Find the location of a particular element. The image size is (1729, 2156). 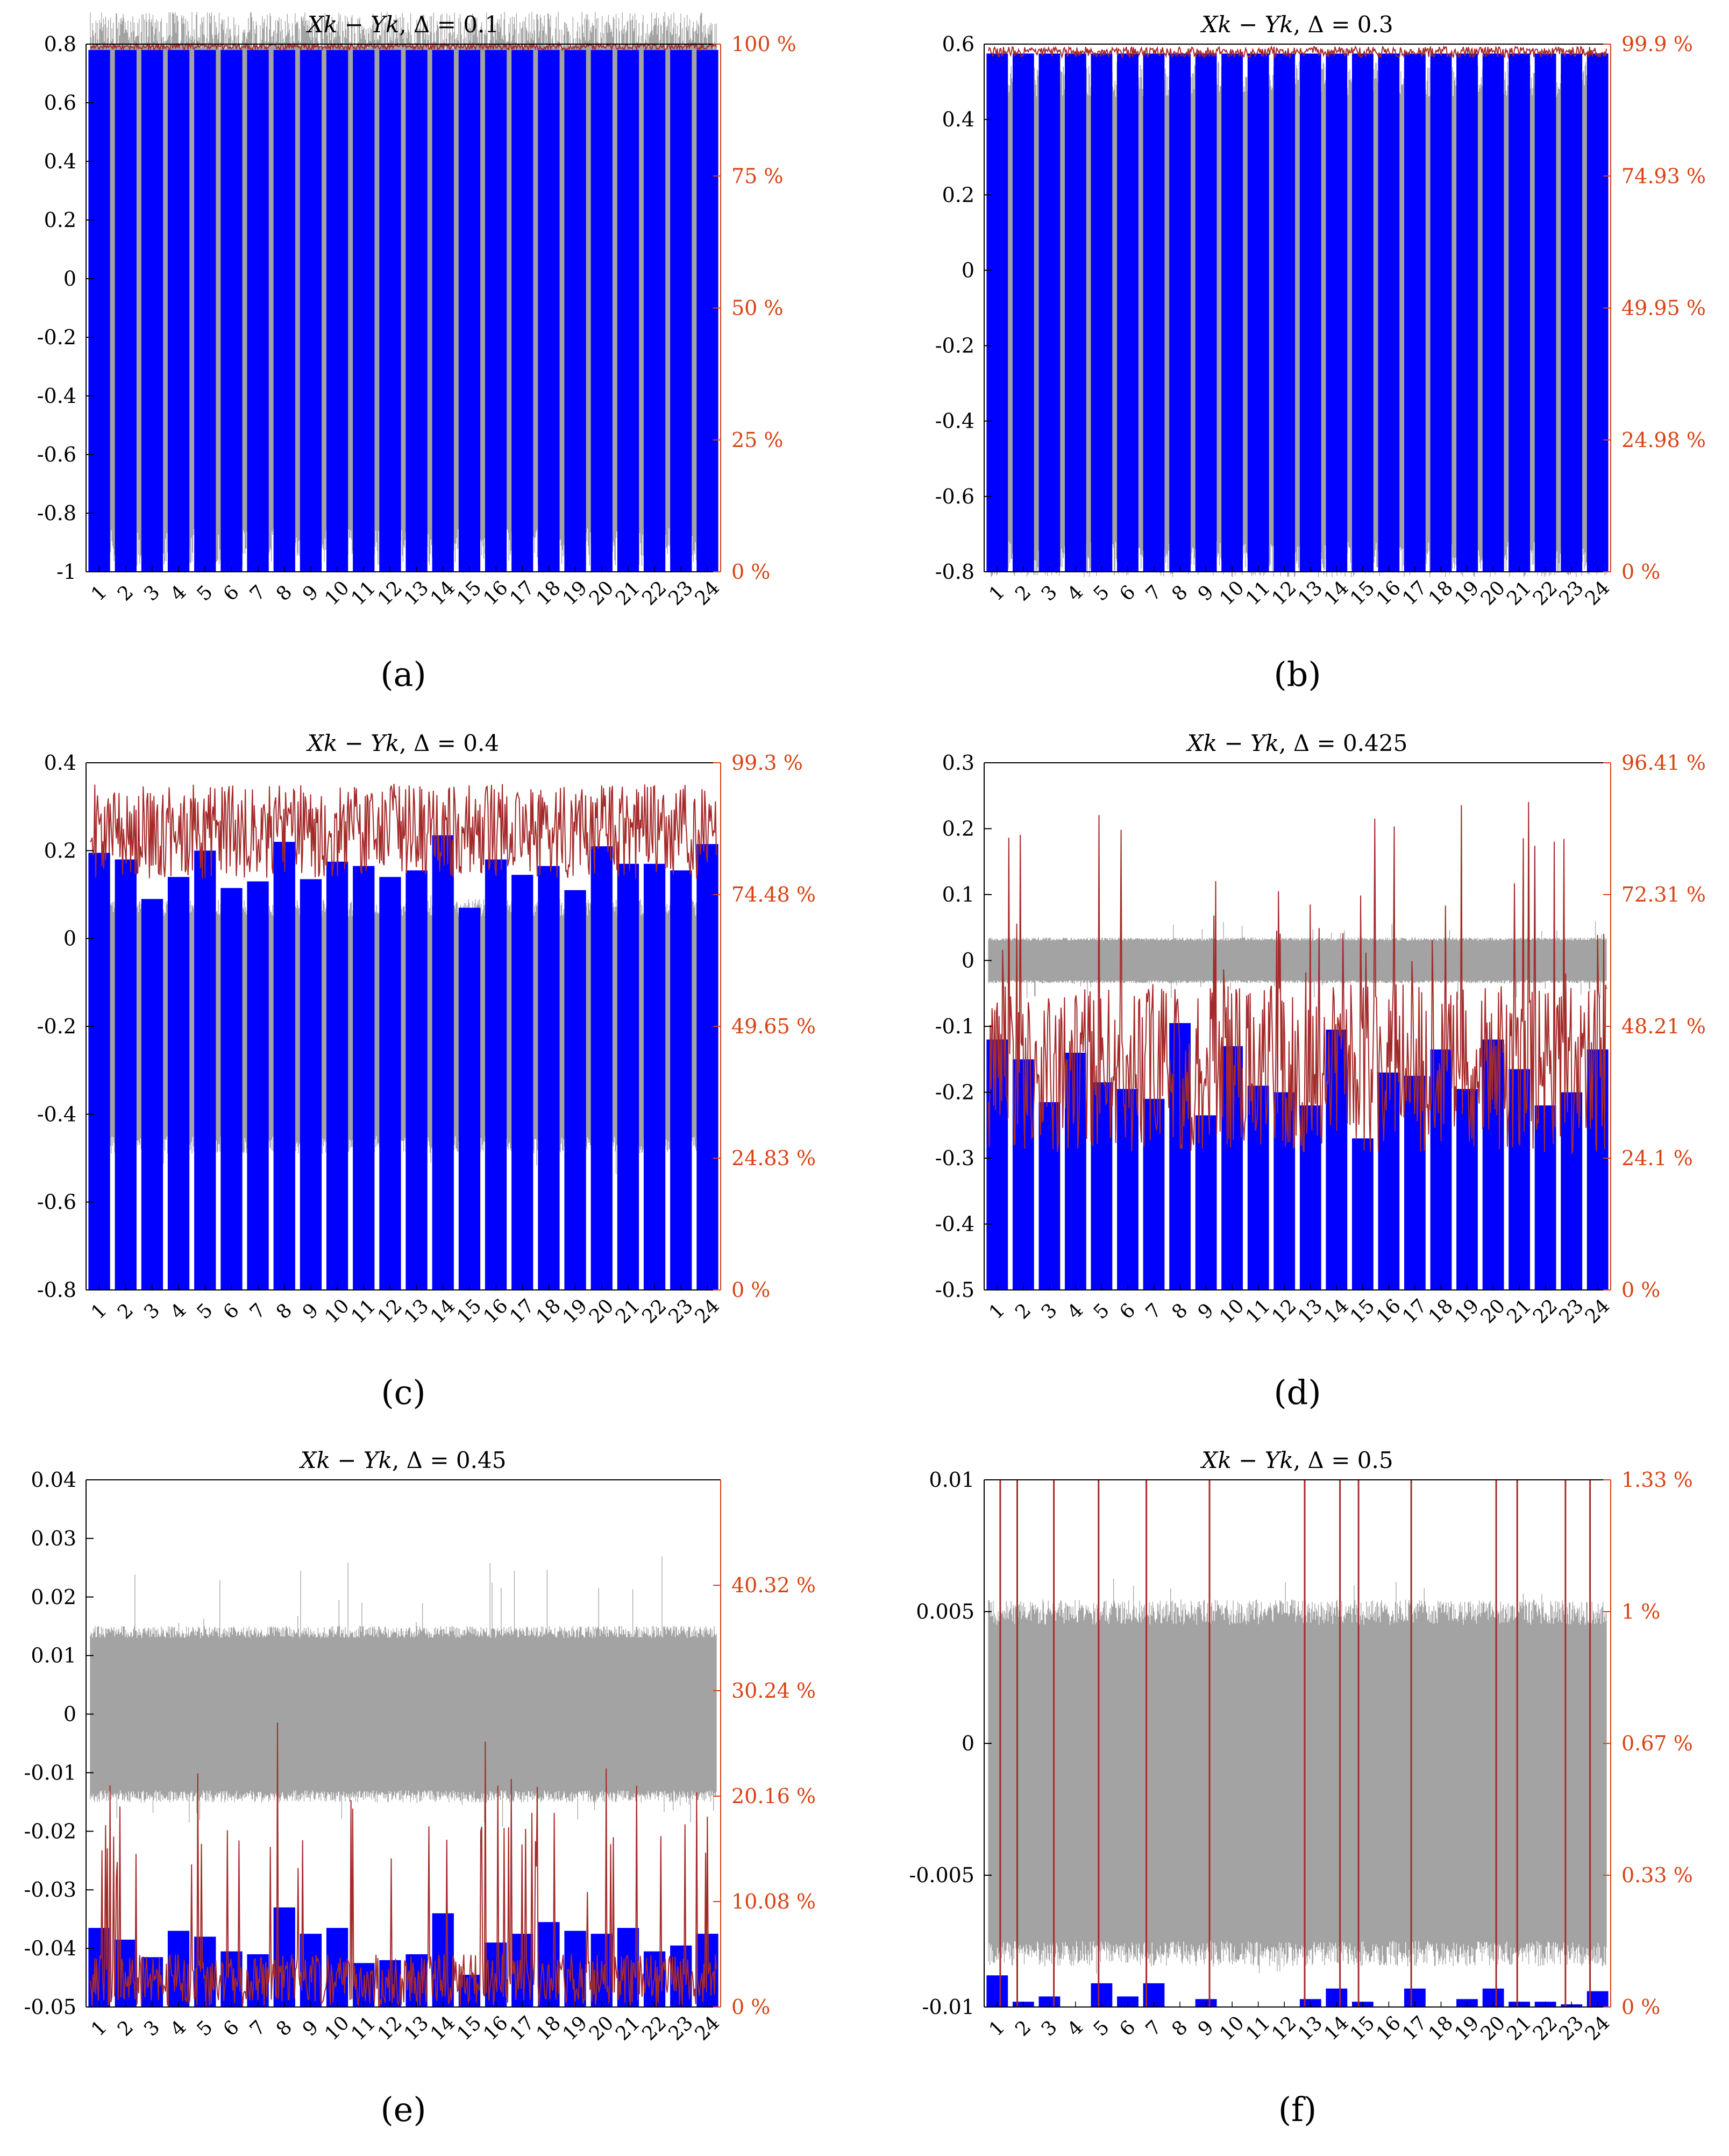

left-tick-label: -0.6 is located at coordinates (954, 496).